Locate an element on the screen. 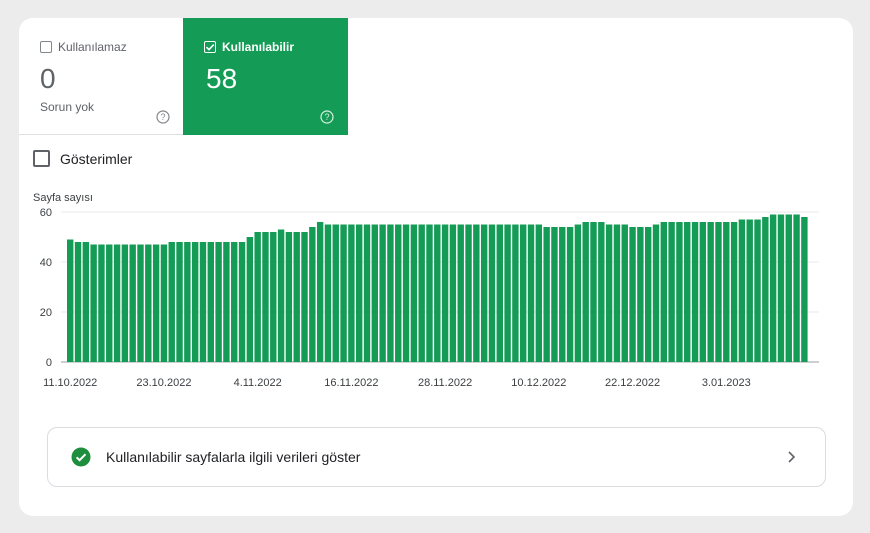 The width and height of the screenshot is (870, 533). tab-usable: Kullanılabilir 58 ? is located at coordinates (265, 76).